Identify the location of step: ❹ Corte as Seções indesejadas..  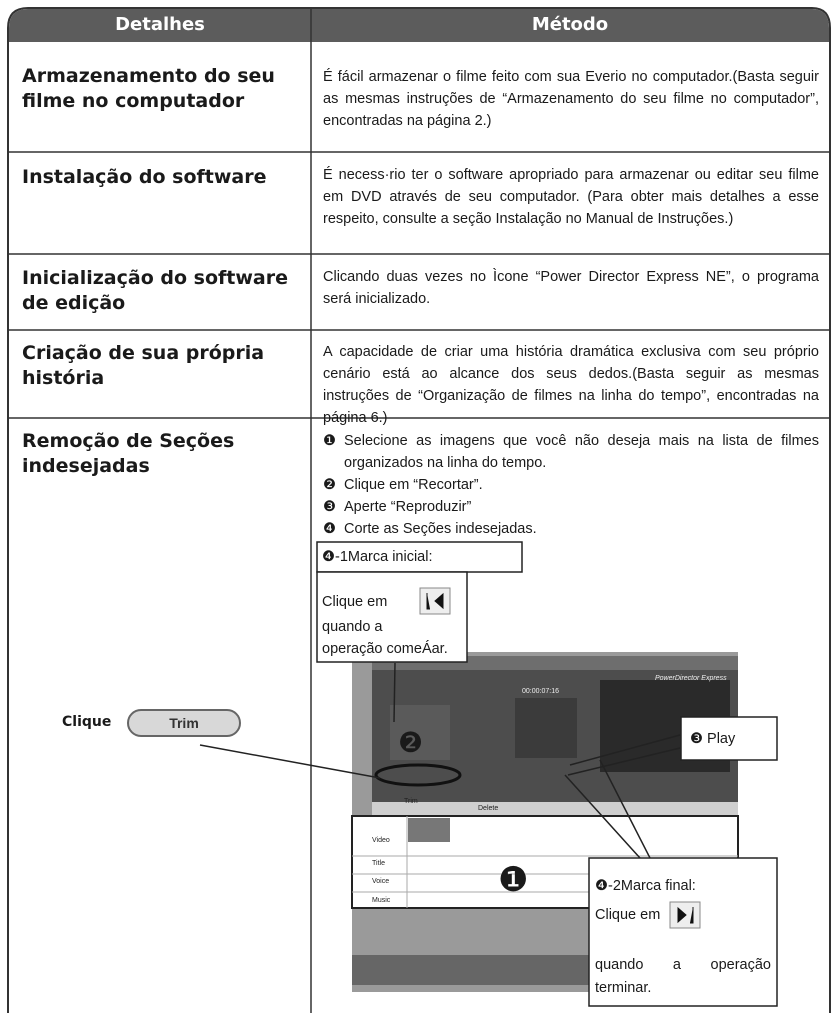
(571, 529).